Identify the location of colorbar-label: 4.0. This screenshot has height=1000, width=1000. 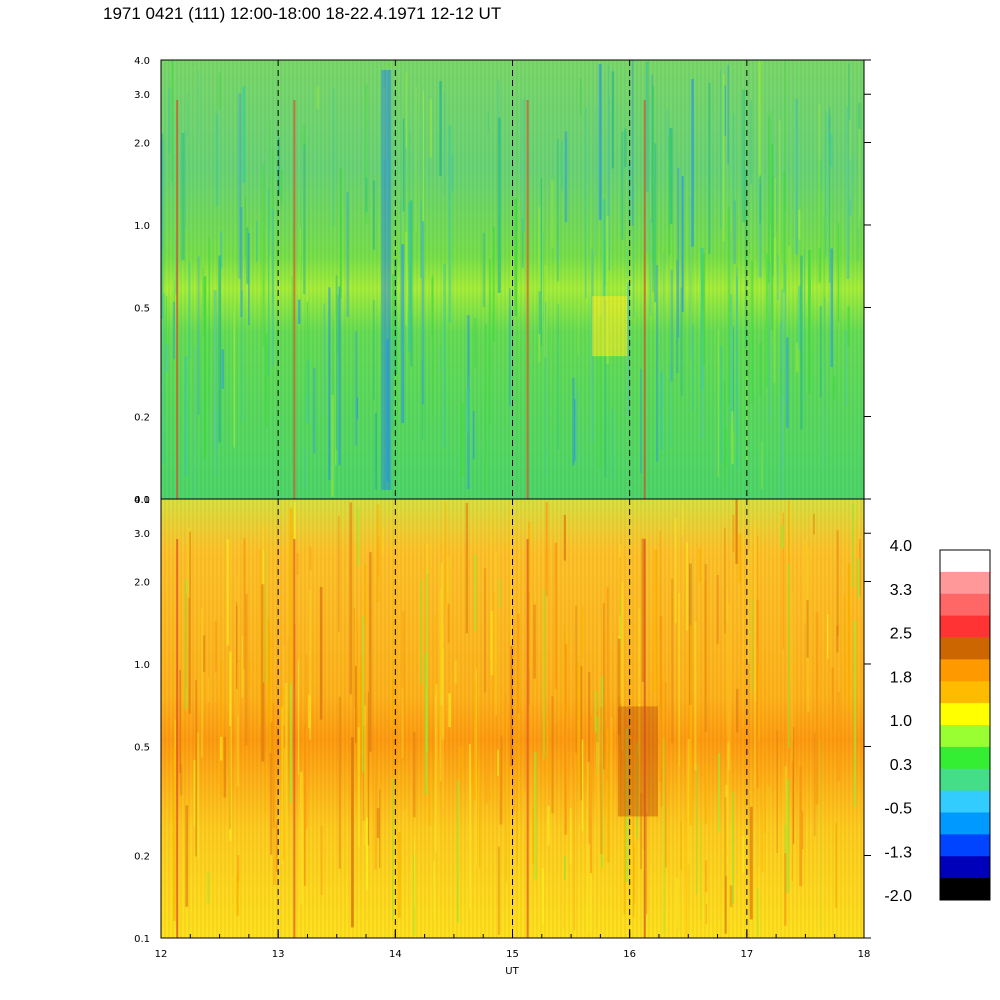
(901, 546).